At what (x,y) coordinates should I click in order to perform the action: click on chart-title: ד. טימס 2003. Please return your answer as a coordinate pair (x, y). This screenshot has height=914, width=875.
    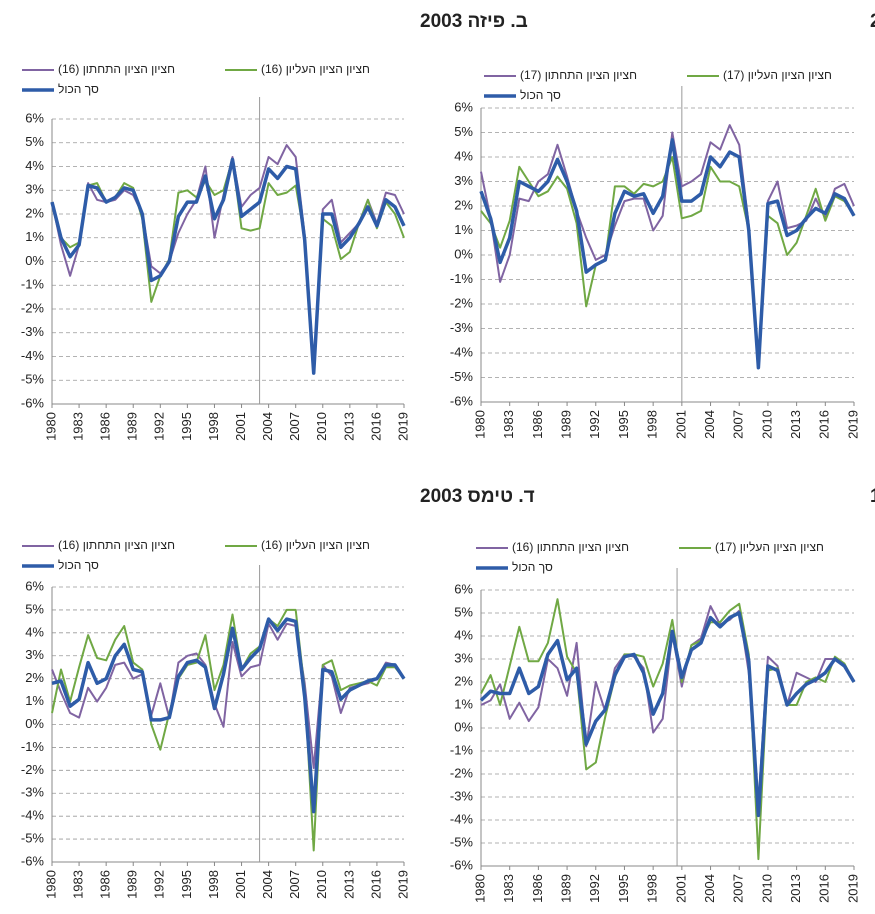
    Looking at the image, I should click on (477, 496).